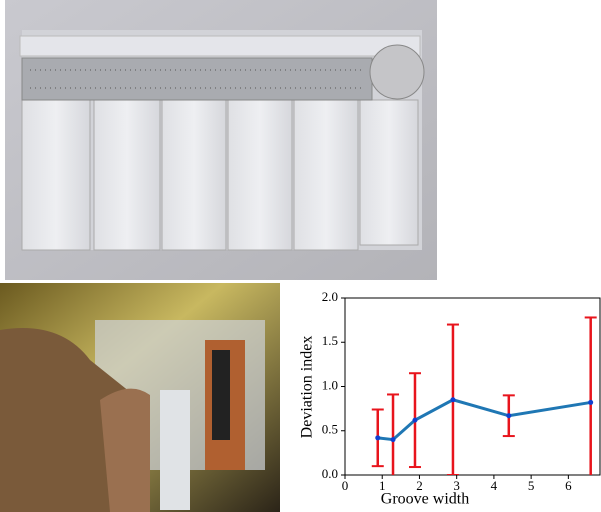 This screenshot has width=601, height=512. Describe the element at coordinates (494, 485) in the screenshot. I see `x-tick-label: 4` at that location.